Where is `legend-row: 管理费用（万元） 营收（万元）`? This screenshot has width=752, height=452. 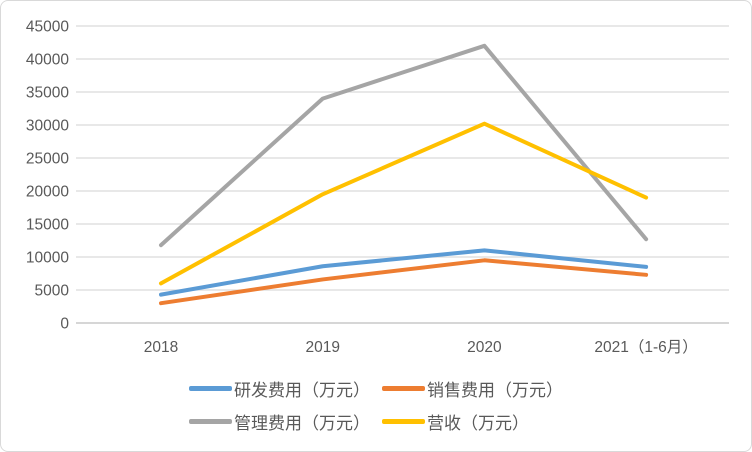
legend-row: 管理费用（万元） 营收（万元） is located at coordinates (359, 421).